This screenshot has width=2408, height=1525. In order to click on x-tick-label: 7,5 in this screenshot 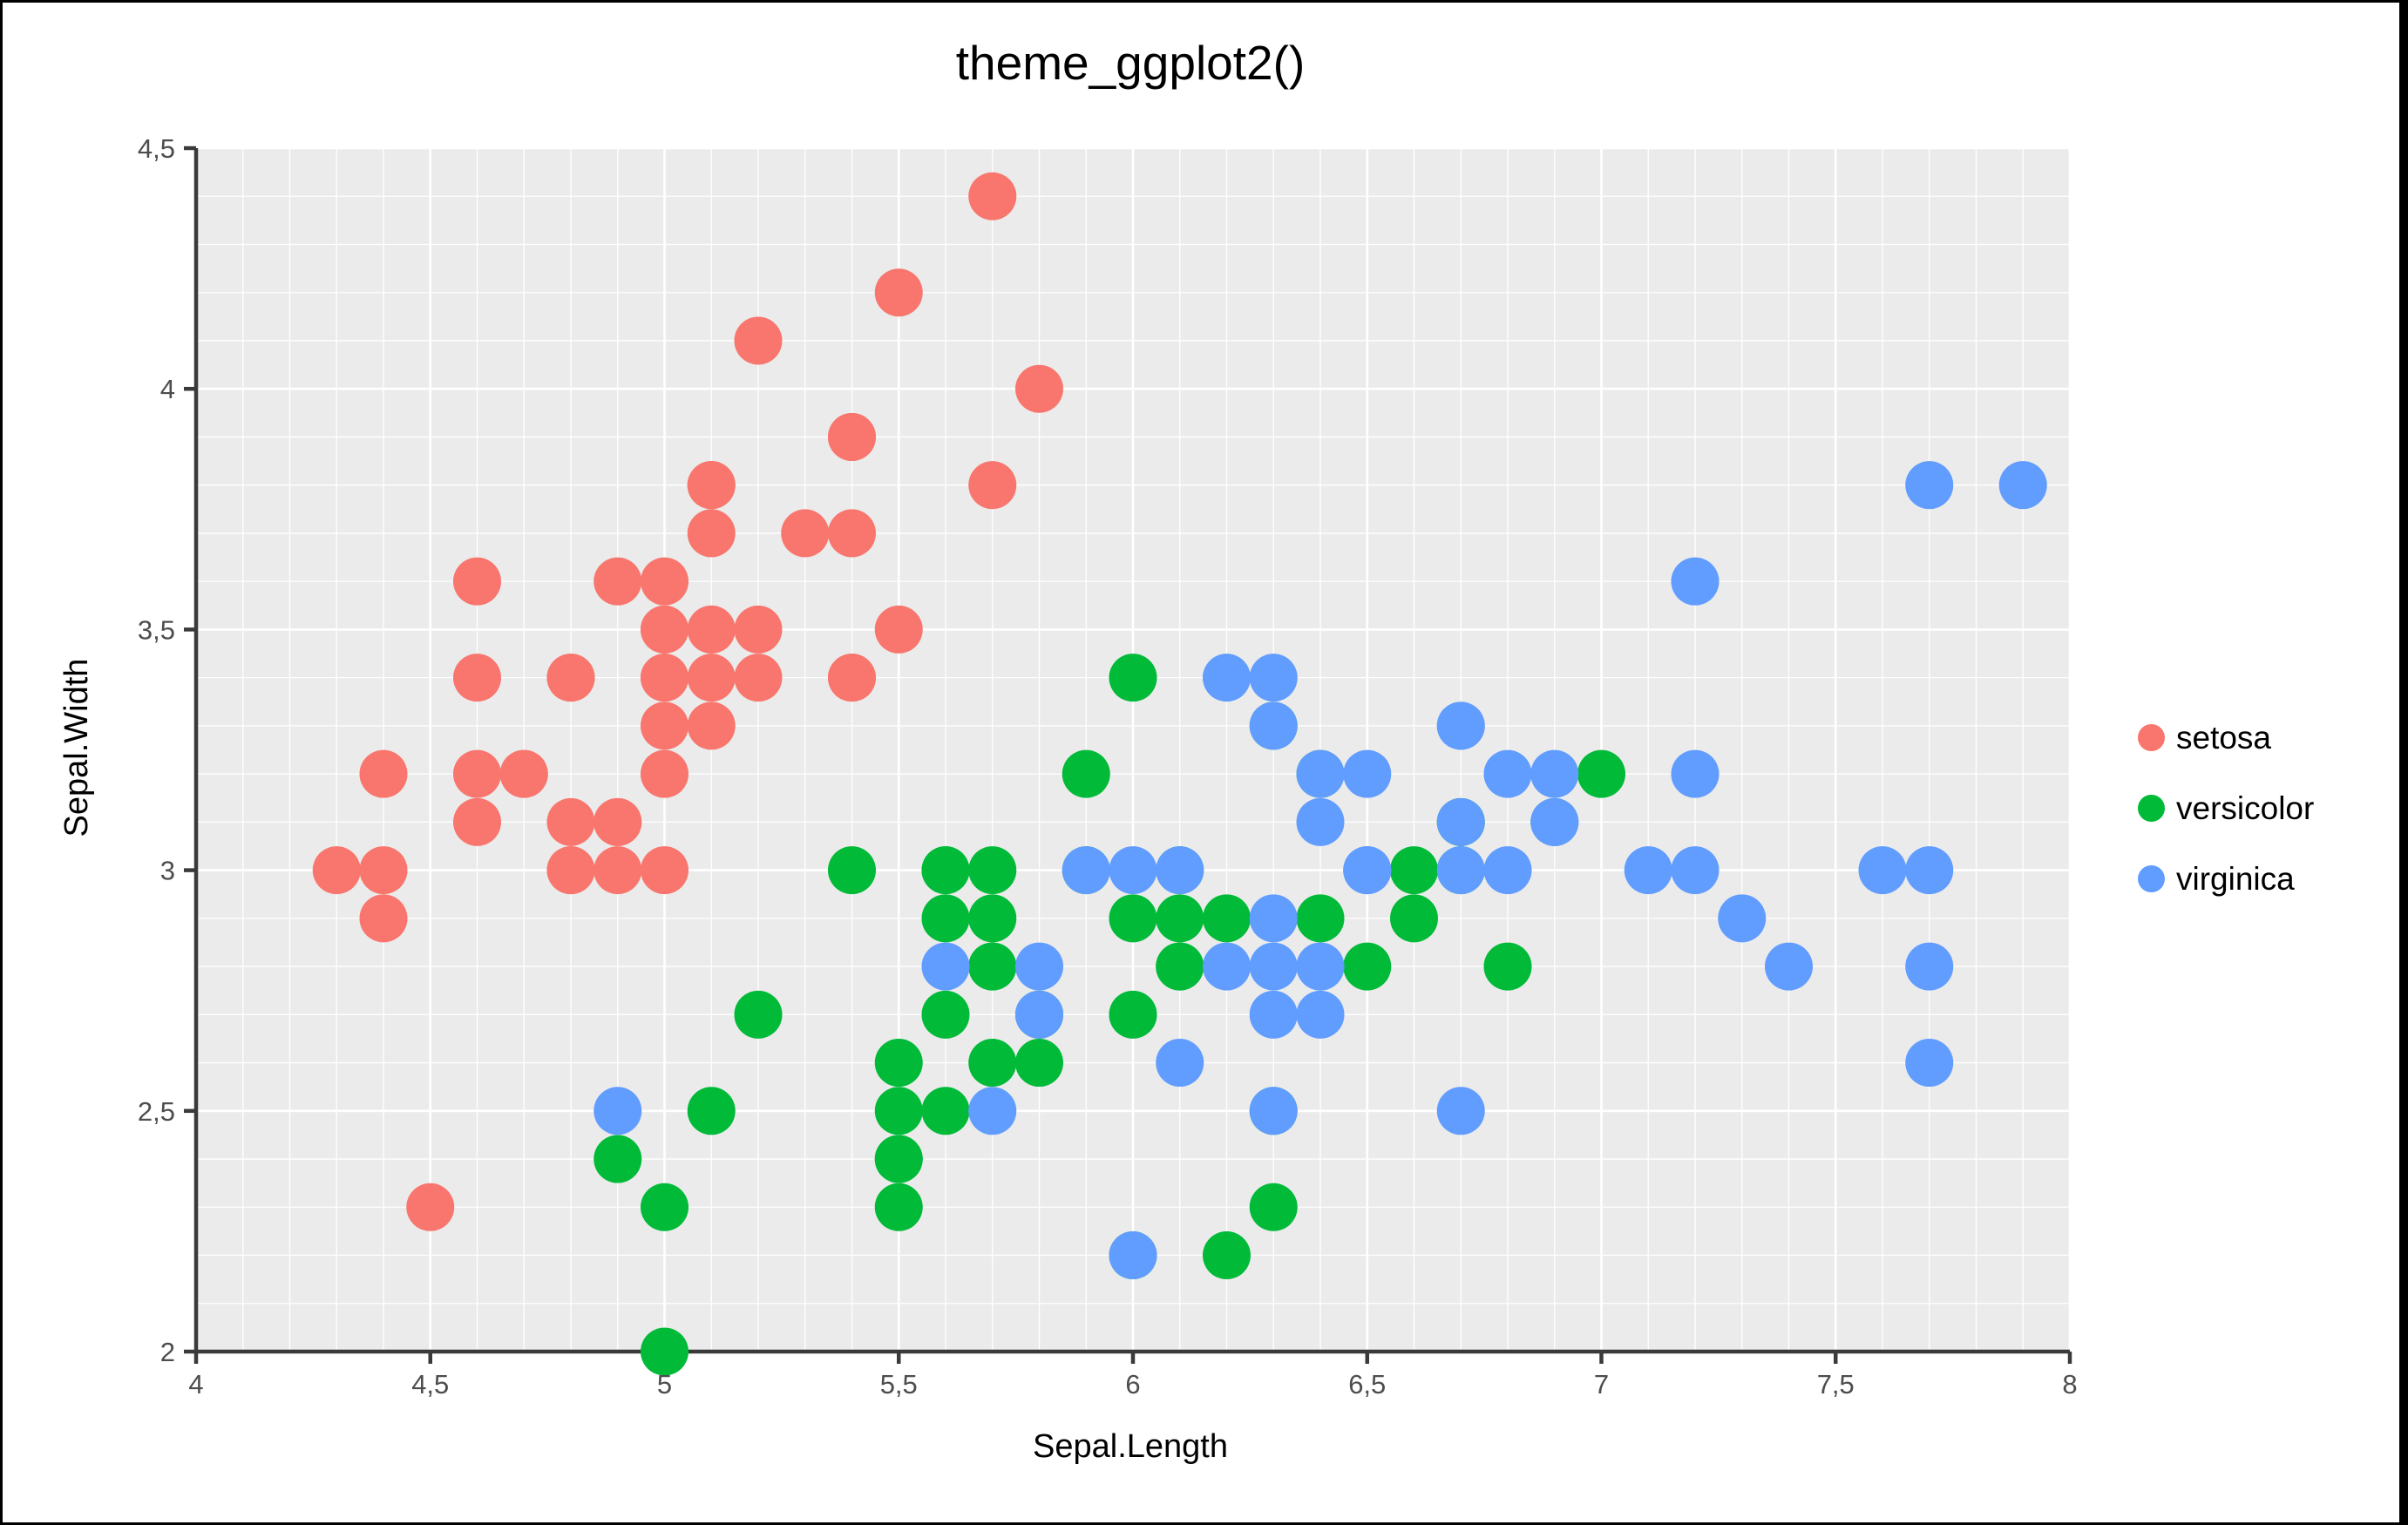, I will do `click(1836, 1384)`.